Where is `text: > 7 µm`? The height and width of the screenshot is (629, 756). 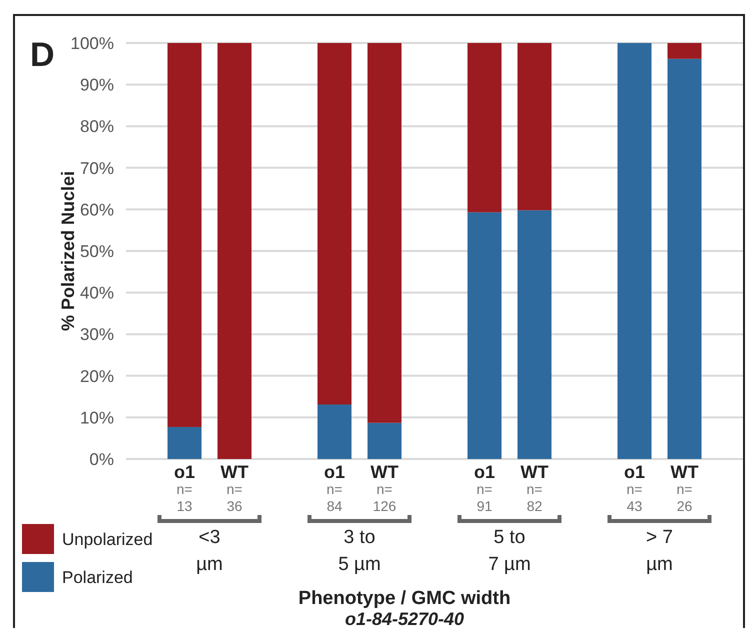
text: > 7 µm is located at coordinates (659, 551).